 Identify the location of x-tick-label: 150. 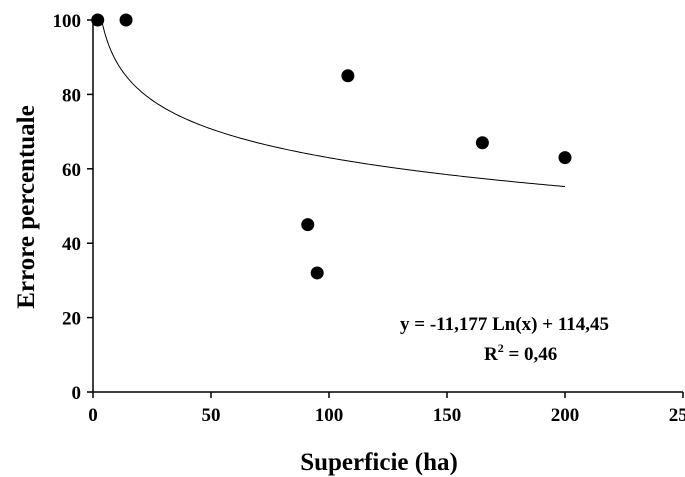
(447, 415).